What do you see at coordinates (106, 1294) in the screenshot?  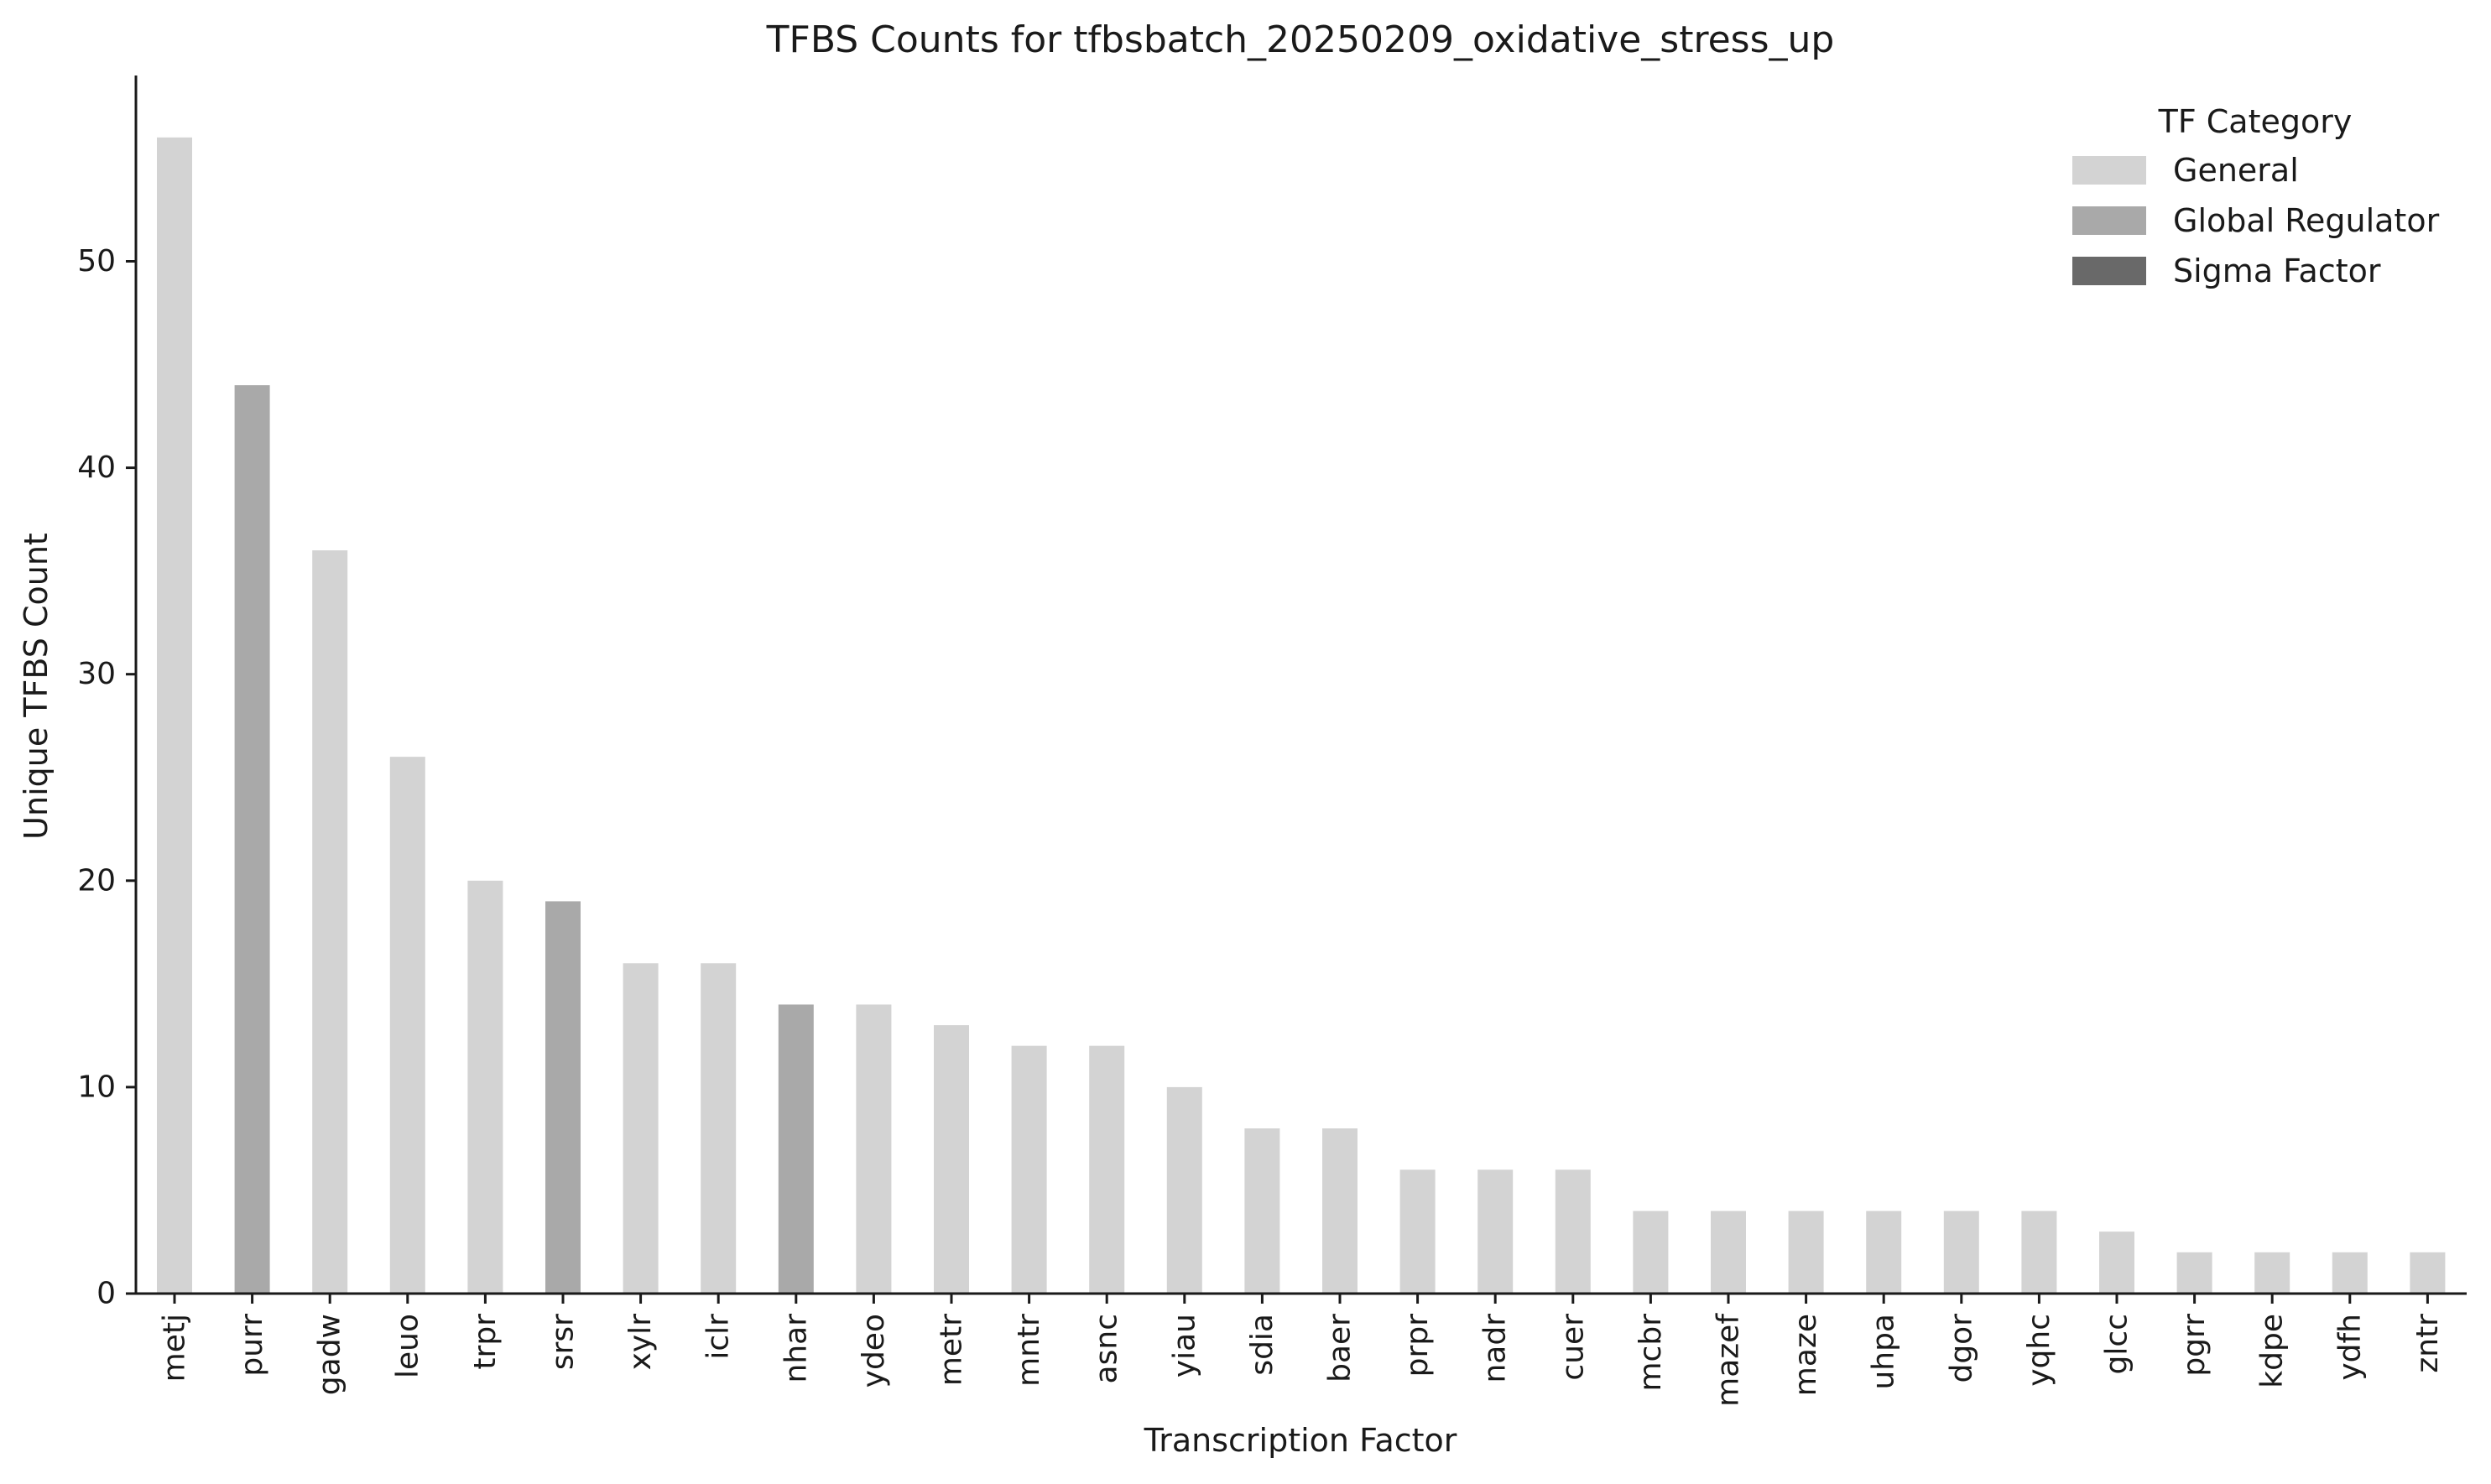 I see `y-tick-label-0: 0` at bounding box center [106, 1294].